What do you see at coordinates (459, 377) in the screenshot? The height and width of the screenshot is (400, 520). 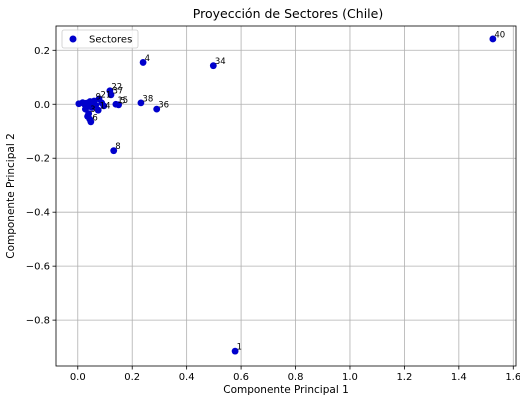 I see `x-tick-label: 1.4` at bounding box center [459, 377].